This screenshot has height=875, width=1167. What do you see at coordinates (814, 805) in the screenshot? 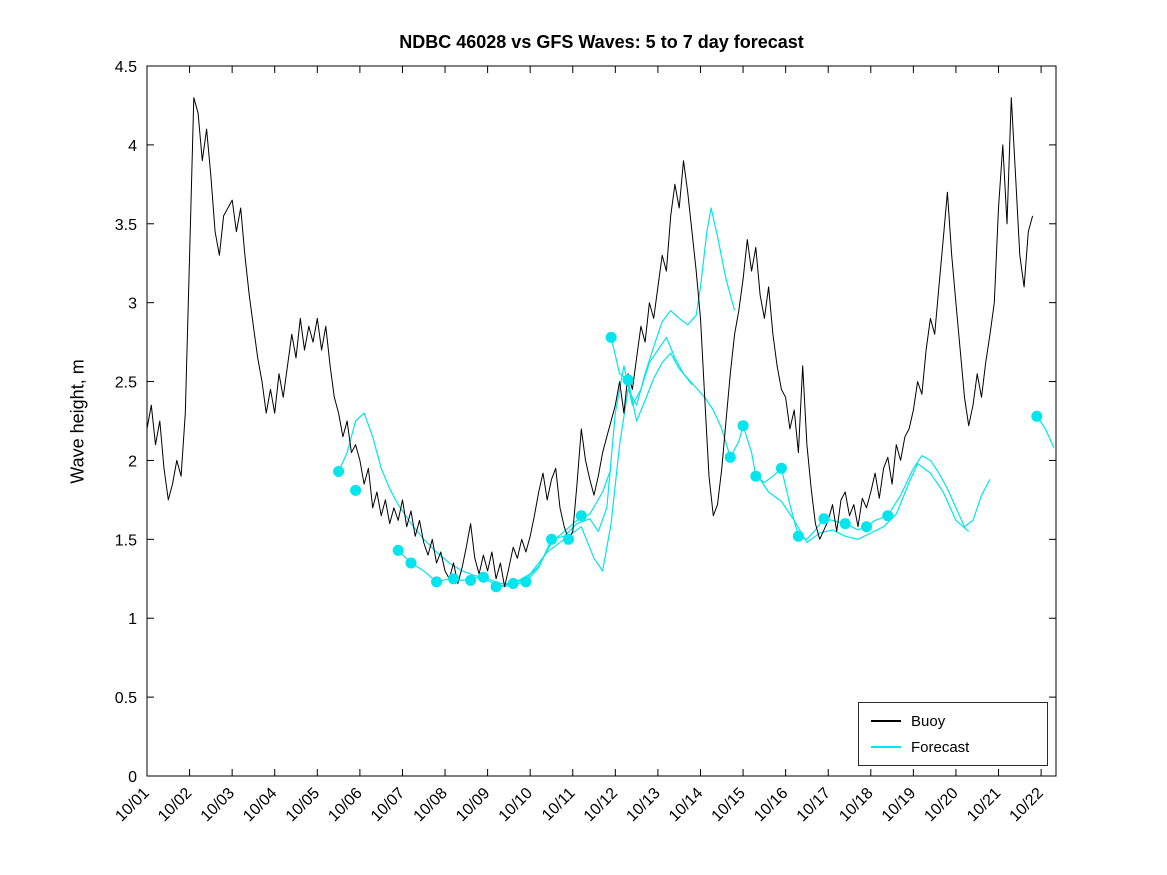
I see `svg-text: 10/17` at bounding box center [814, 805].